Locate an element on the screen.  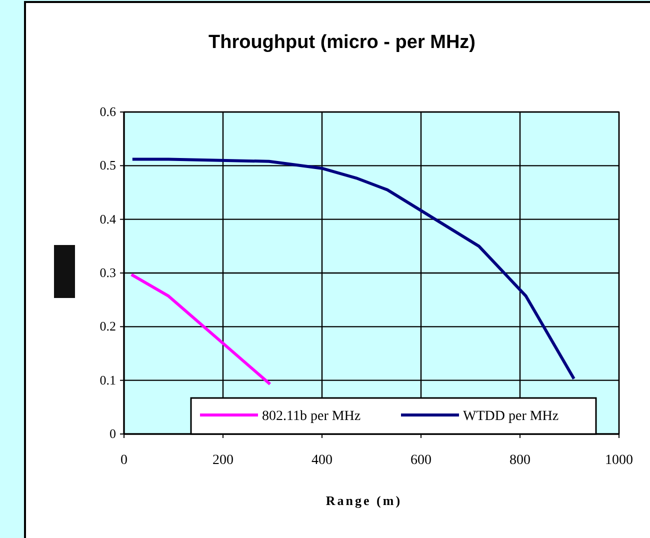
legend-label: WTDD per MHz is located at coordinates (511, 416).